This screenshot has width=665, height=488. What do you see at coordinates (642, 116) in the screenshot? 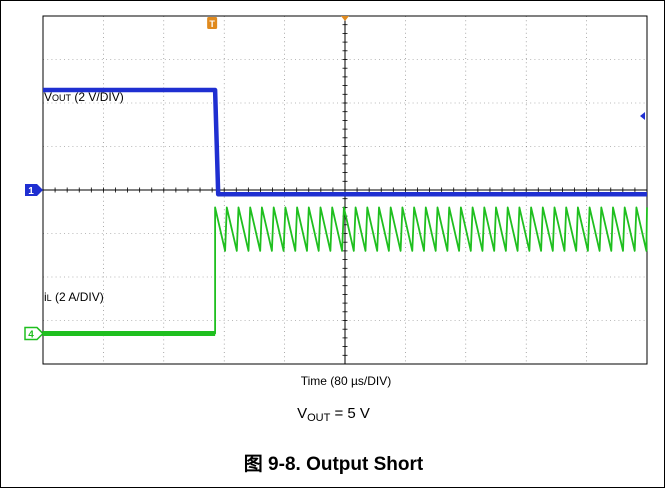
I see `trigger-level-marker` at bounding box center [642, 116].